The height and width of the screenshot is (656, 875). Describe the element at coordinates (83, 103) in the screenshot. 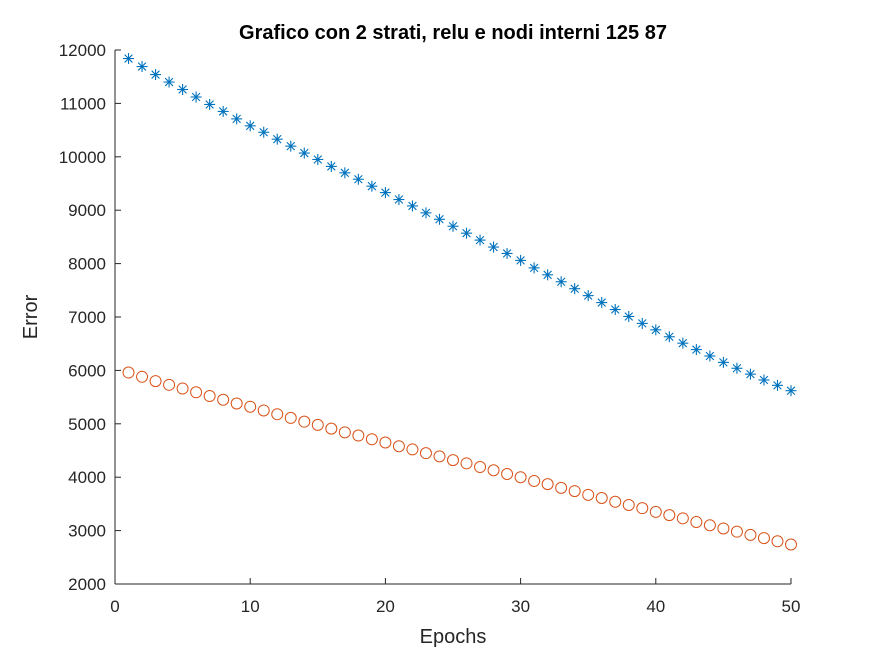

I see `y-tick-label: 11000` at that location.